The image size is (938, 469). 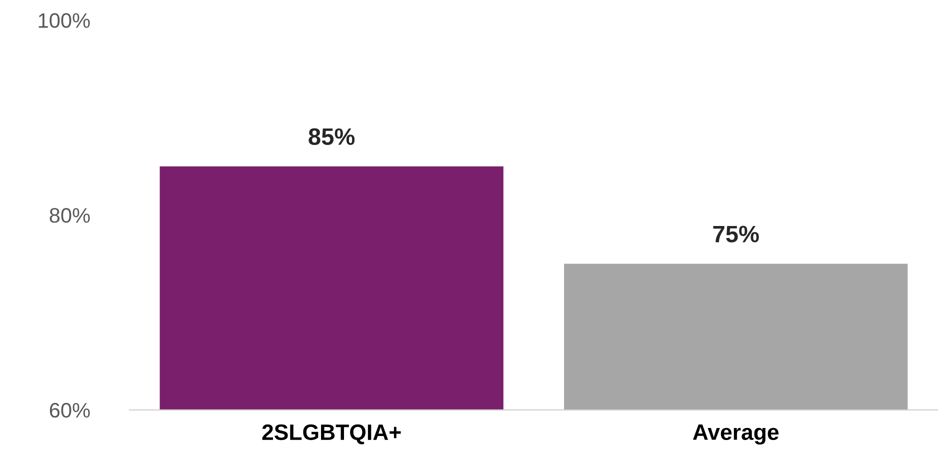 What do you see at coordinates (736, 234) in the screenshot?
I see `data-label: 75%` at bounding box center [736, 234].